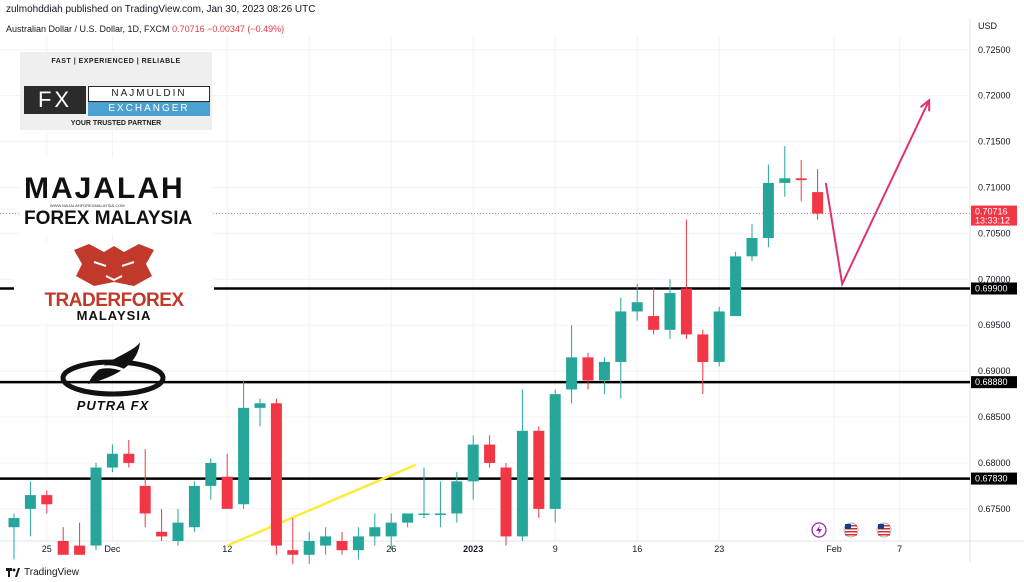 The width and height of the screenshot is (1024, 582). I want to click on level-price-label: 0.69900, so click(991, 289).